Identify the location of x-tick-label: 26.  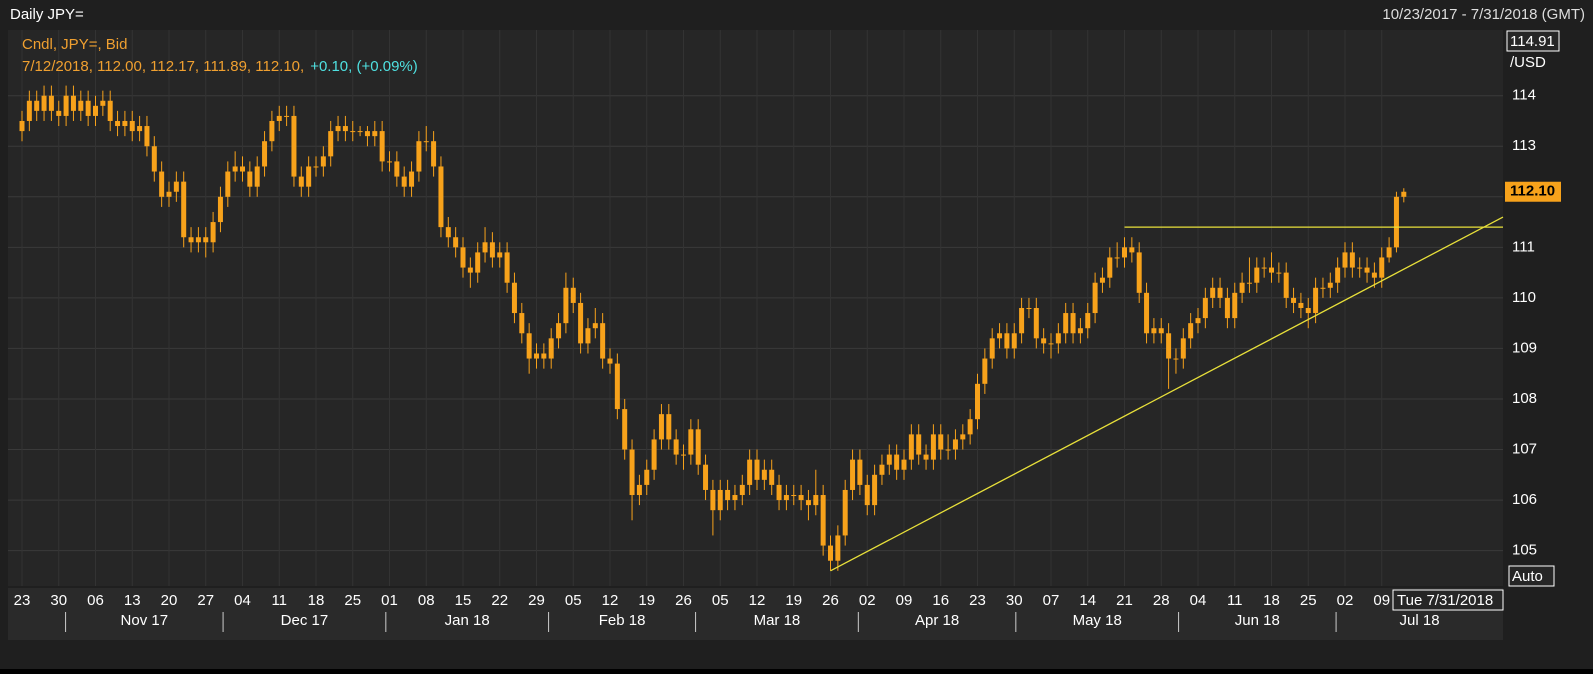
(683, 600).